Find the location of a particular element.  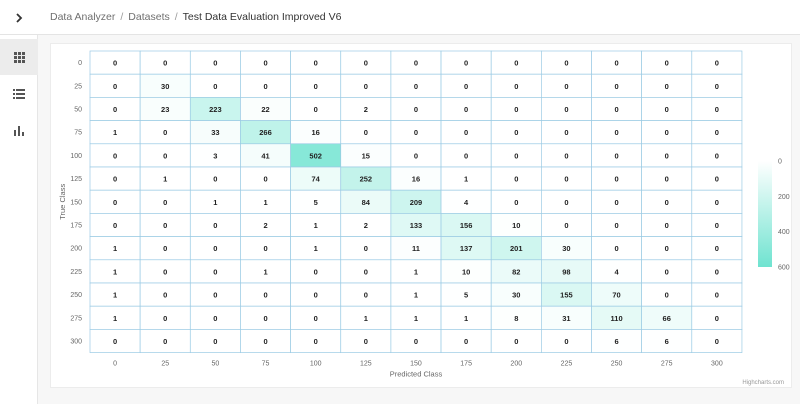

y-tick-label: 200 is located at coordinates (76, 249).